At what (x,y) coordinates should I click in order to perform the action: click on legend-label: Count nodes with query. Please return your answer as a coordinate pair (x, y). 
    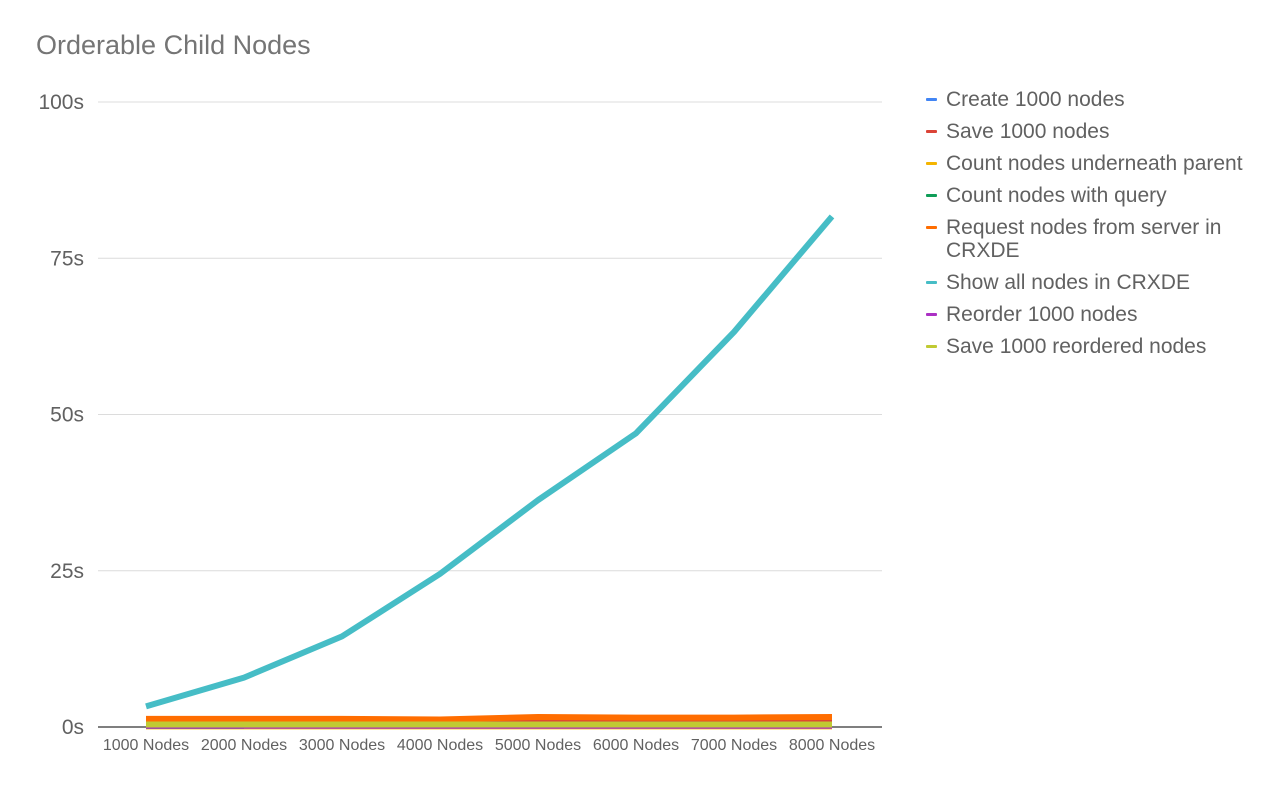
    Looking at the image, I should click on (1056, 195).